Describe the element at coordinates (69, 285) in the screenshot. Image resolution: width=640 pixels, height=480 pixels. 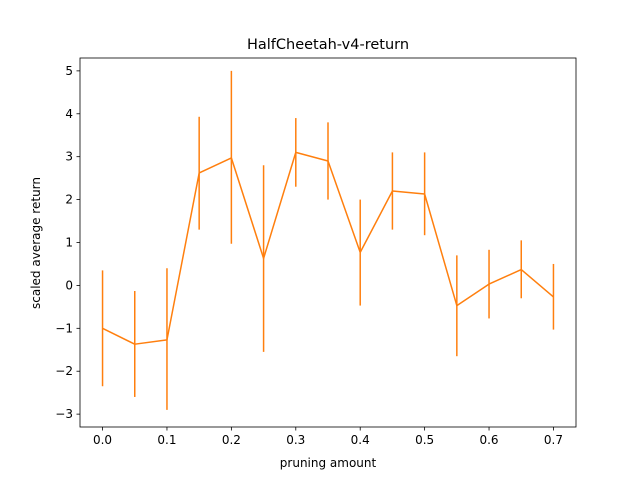
I see `y-tick-label: 0` at that location.